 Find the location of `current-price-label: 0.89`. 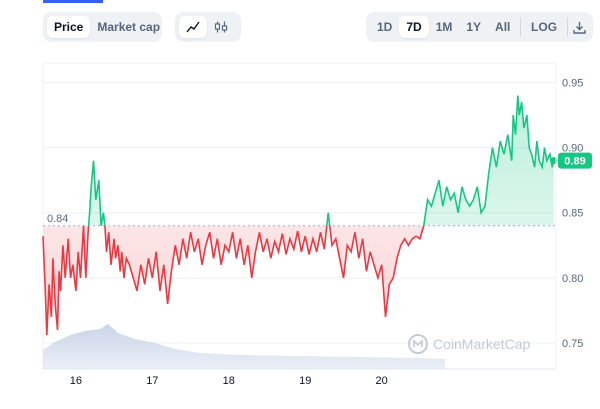

current-price-label: 0.89 is located at coordinates (574, 162).